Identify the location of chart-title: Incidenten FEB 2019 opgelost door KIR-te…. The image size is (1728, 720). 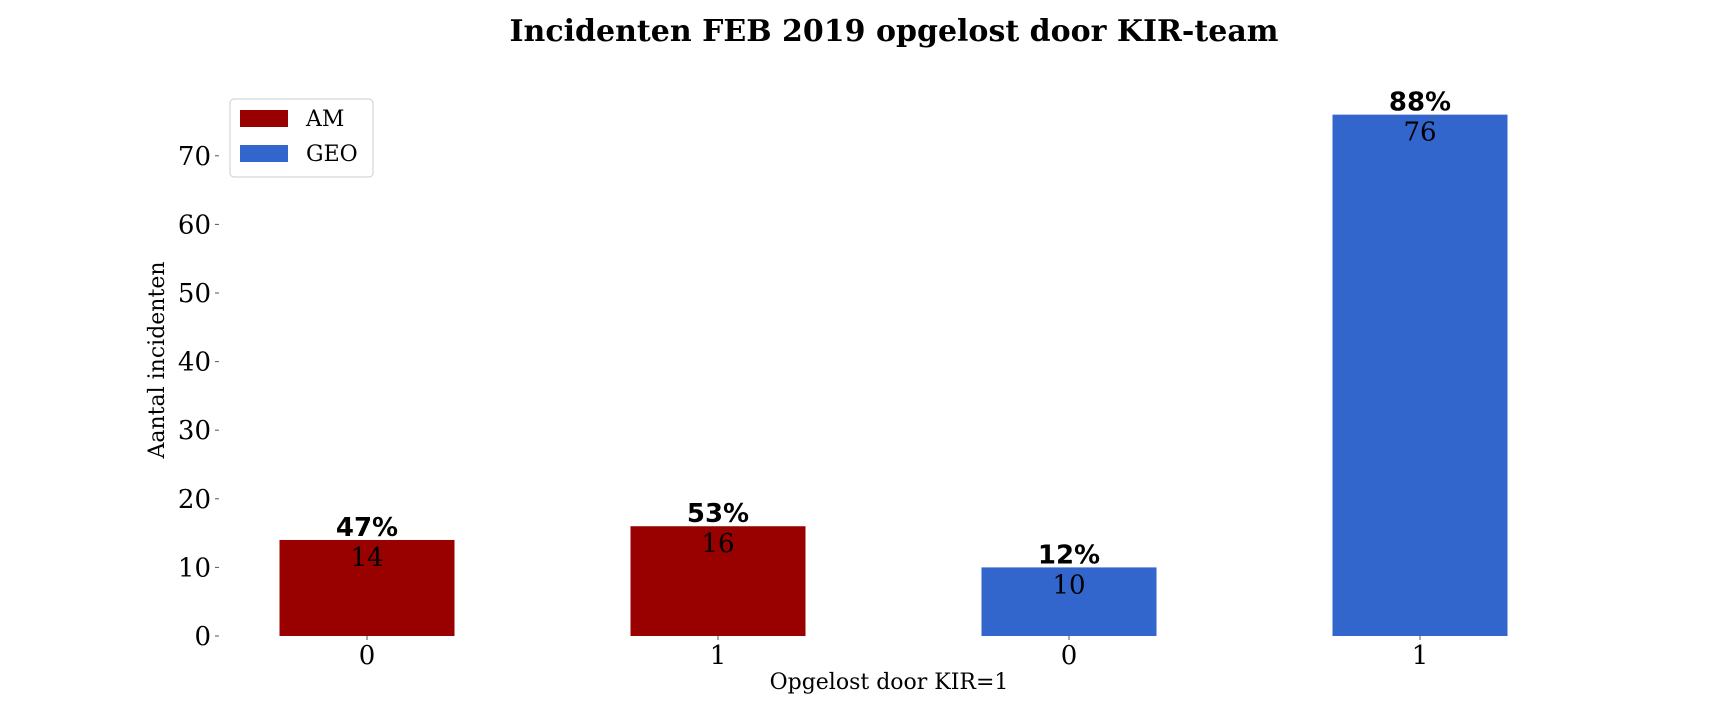
(894, 31).